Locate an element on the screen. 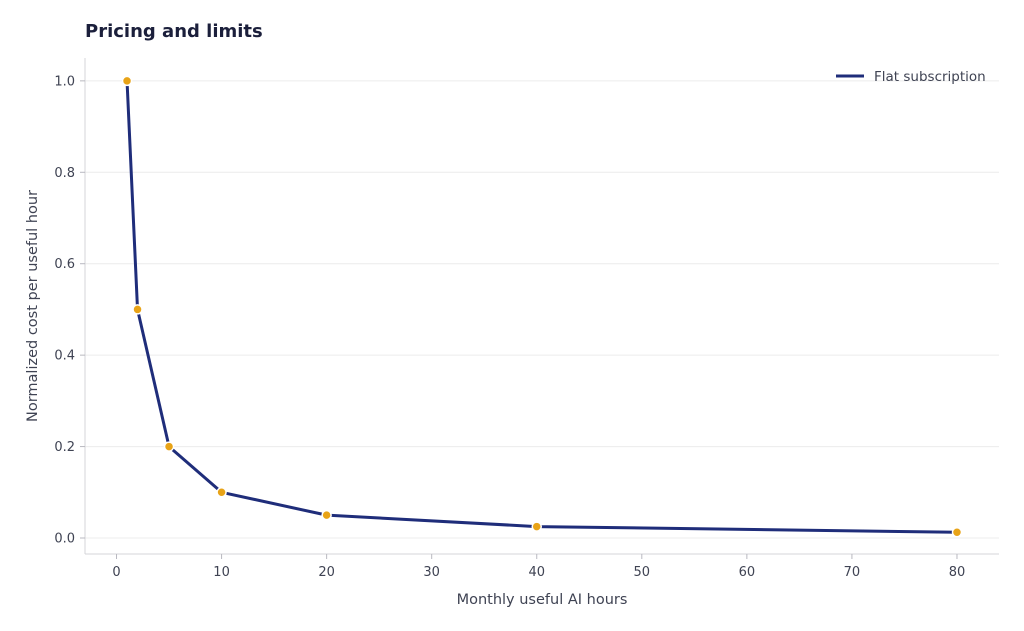 This screenshot has width=1024, height=631. legend: Flat subscription is located at coordinates (911, 77).